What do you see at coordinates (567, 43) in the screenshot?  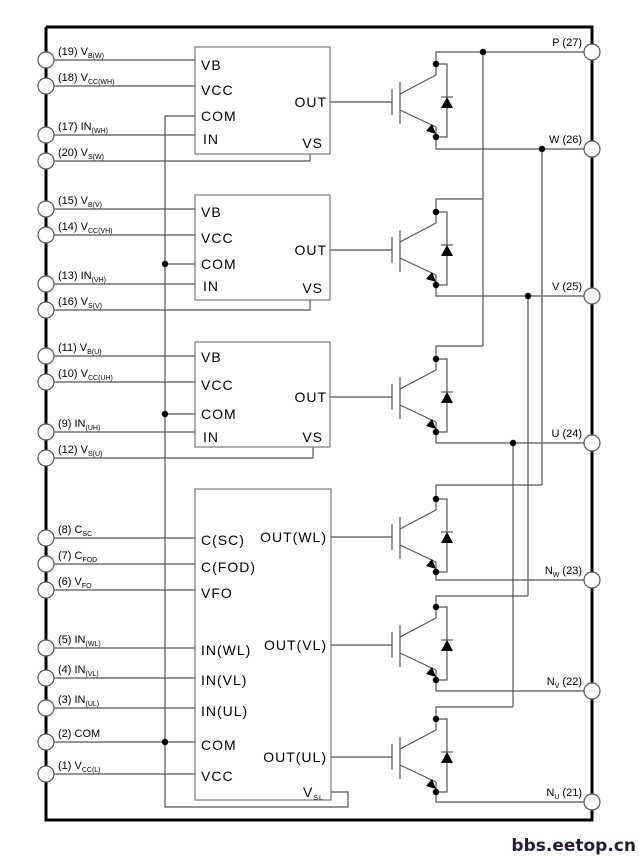 I see `label-text: P (27)` at bounding box center [567, 43].